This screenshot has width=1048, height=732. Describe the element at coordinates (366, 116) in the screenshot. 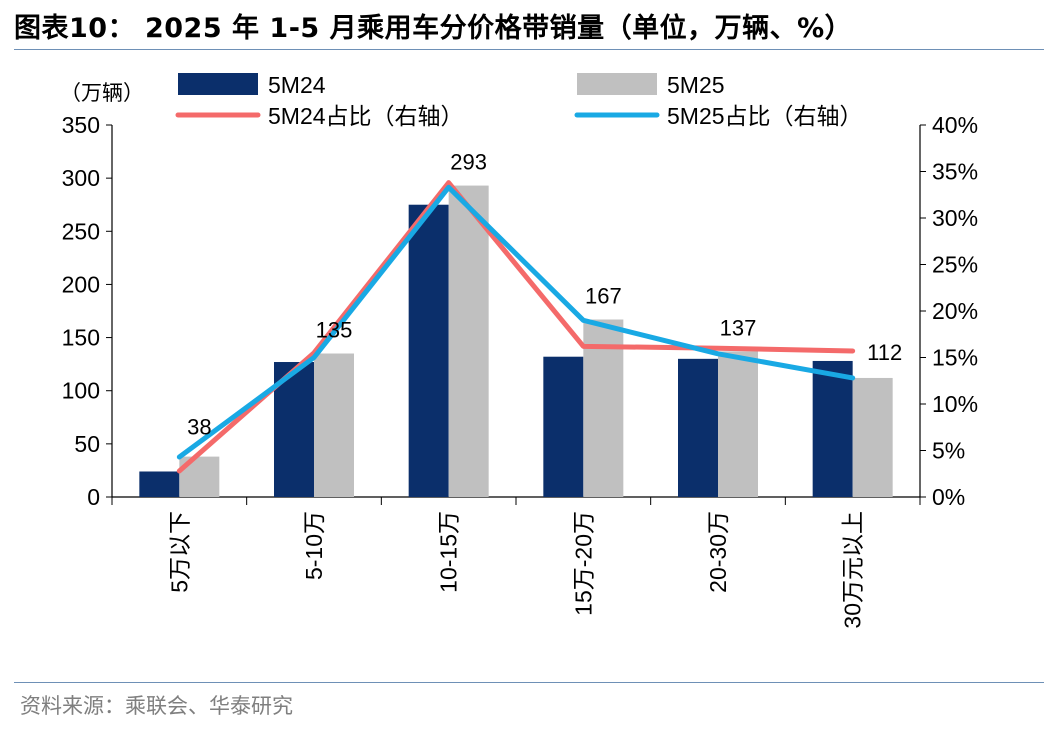

I see `legend-label: 5M24占比（右轴）` at that location.